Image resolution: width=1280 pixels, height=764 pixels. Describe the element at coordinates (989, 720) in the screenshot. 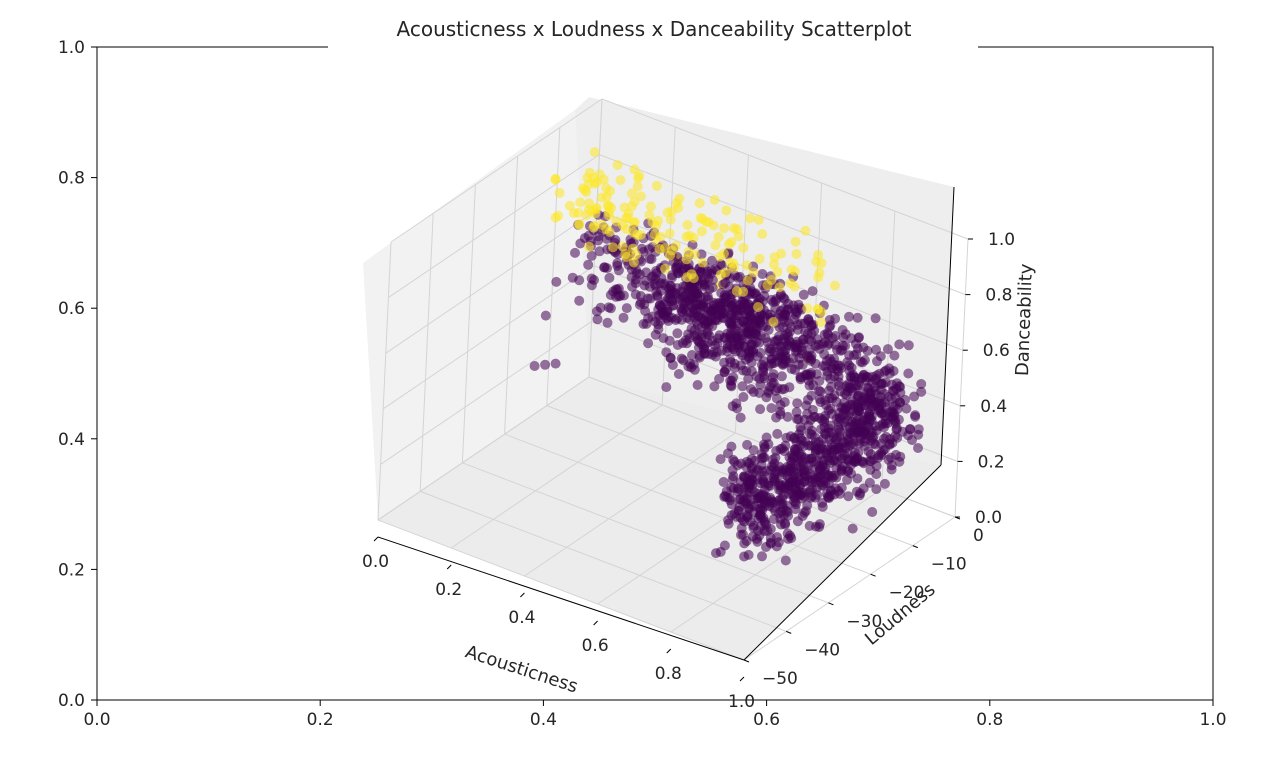

I see `background-x-tick-label: 0.8` at that location.